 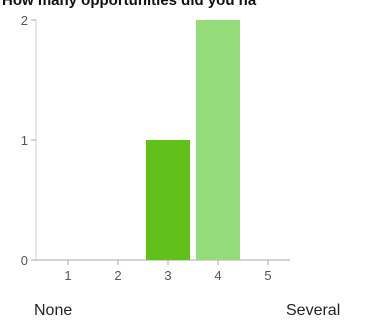 What do you see at coordinates (24, 260) in the screenshot?
I see `y-tick-label: 0` at bounding box center [24, 260].